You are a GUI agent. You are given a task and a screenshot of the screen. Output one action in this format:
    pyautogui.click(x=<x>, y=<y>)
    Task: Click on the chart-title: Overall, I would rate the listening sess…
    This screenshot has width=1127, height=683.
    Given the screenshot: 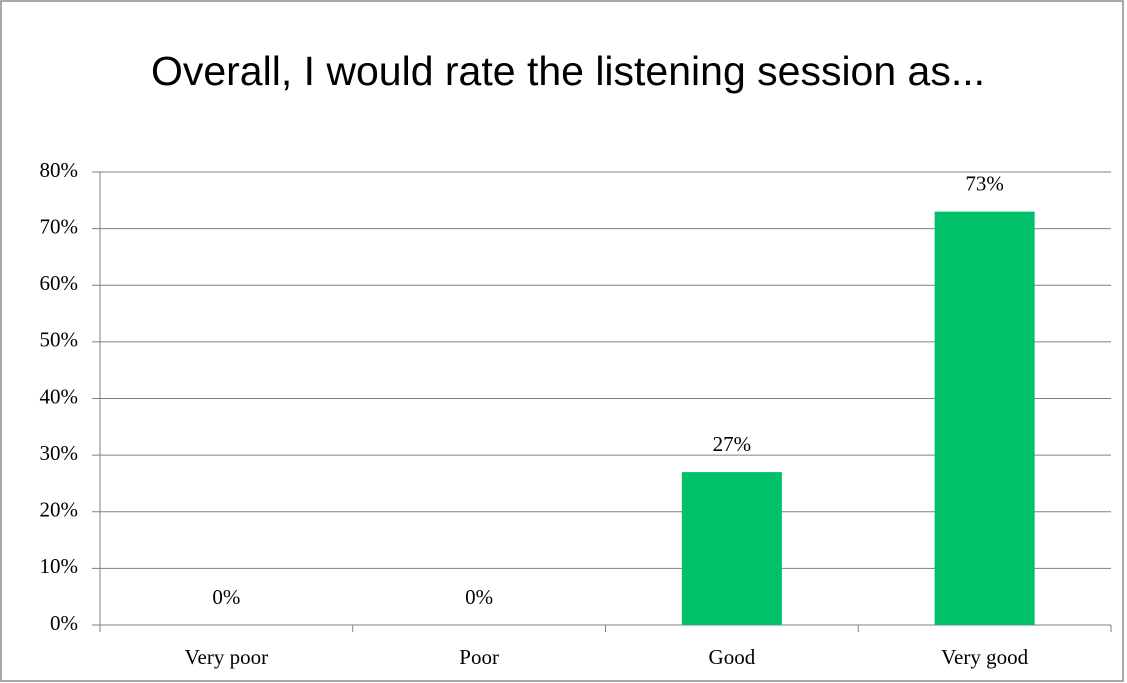 What is the action you would take?
    pyautogui.click(x=568, y=71)
    